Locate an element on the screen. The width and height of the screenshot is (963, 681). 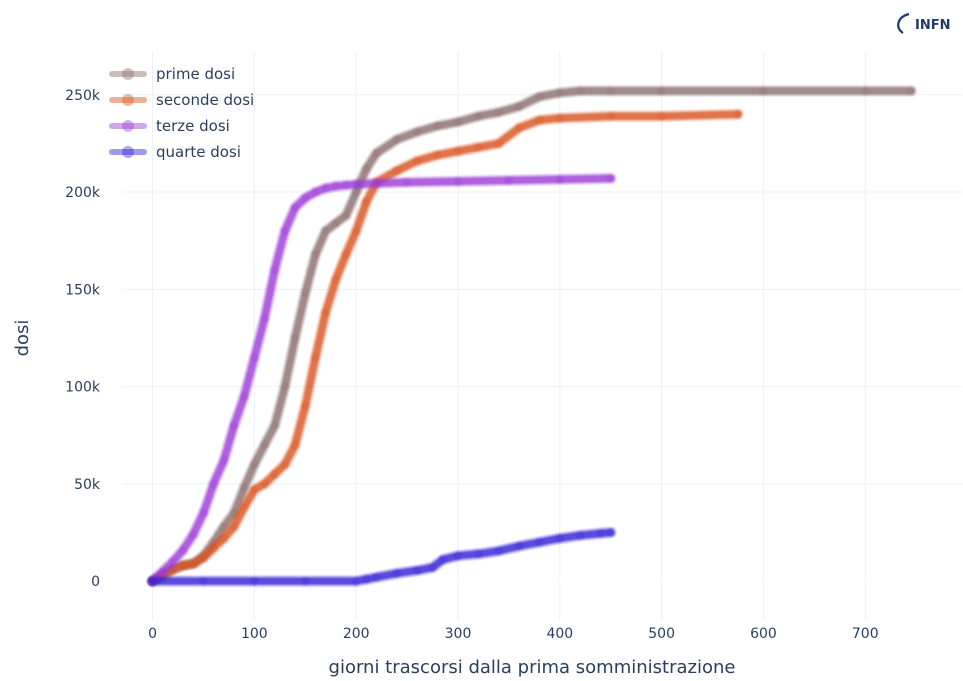
y-tick-label: 0 is located at coordinates (95, 582).